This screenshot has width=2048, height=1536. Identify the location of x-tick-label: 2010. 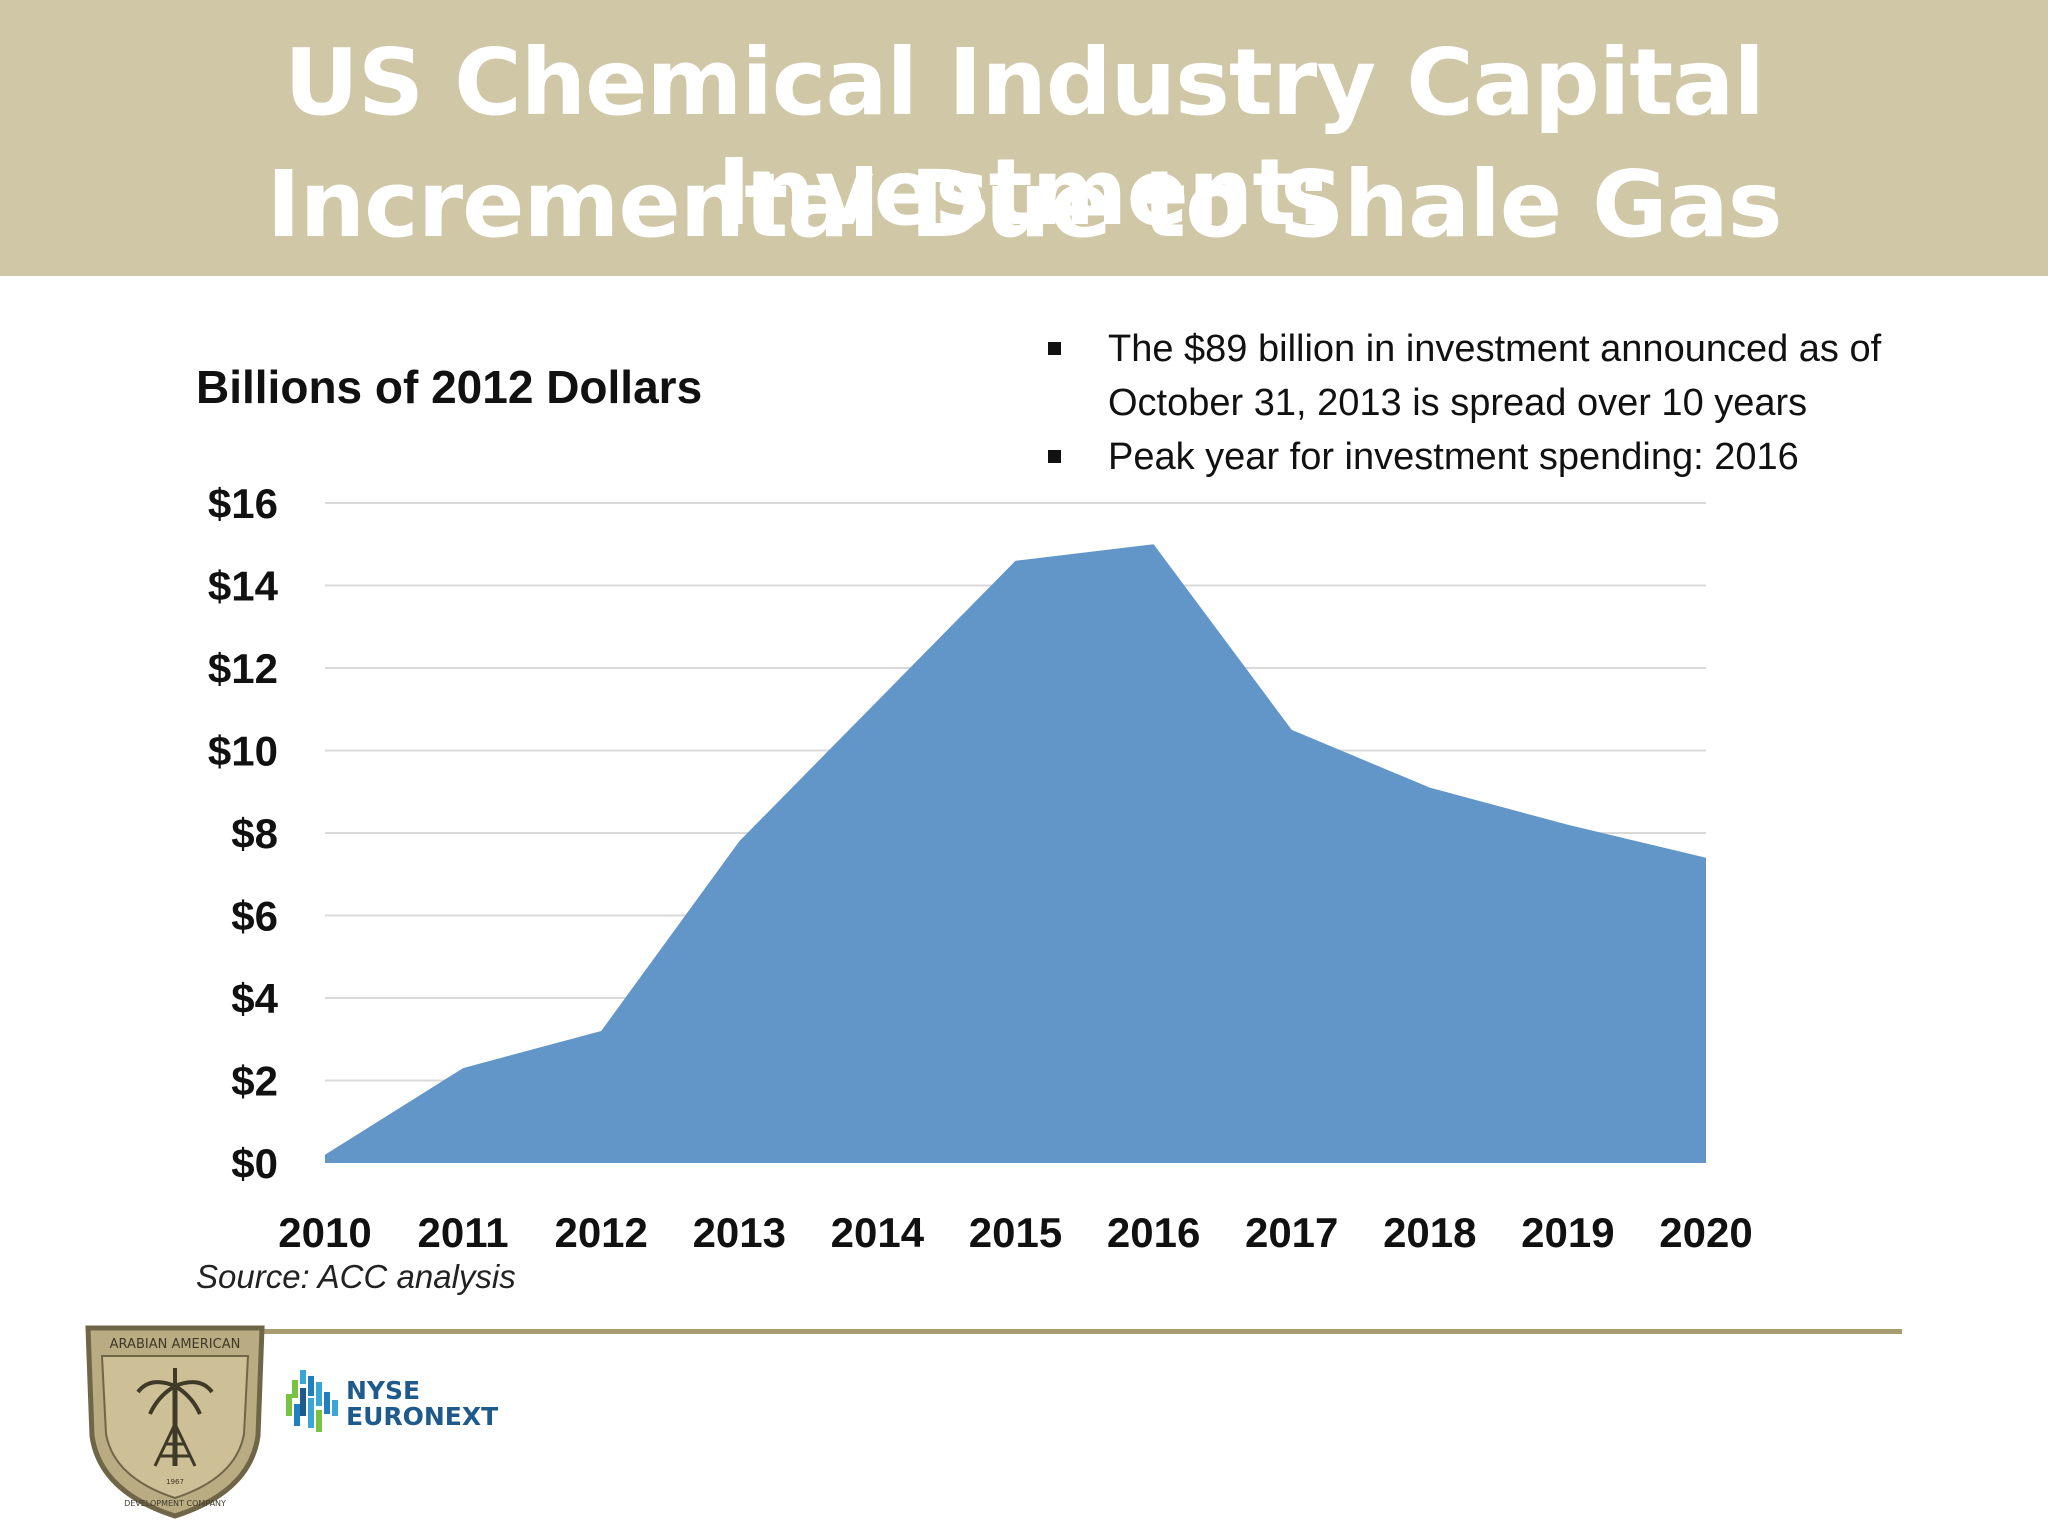
(324, 1232).